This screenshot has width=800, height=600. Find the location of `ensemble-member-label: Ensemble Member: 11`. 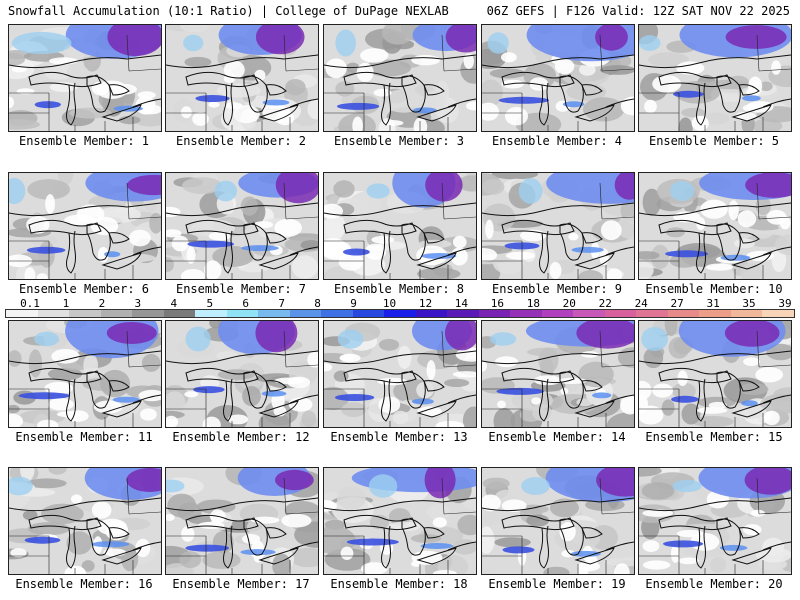

ensemble-member-label: Ensemble Member: 11 is located at coordinates (84, 437).